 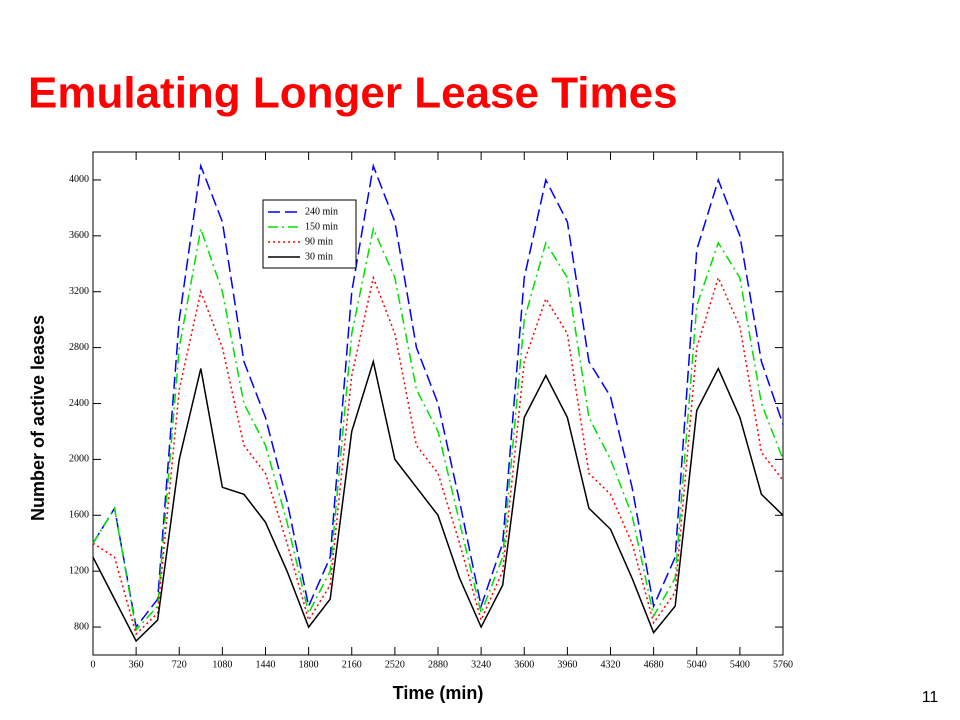 I want to click on y-tick-label: 2400, so click(x=79, y=403).